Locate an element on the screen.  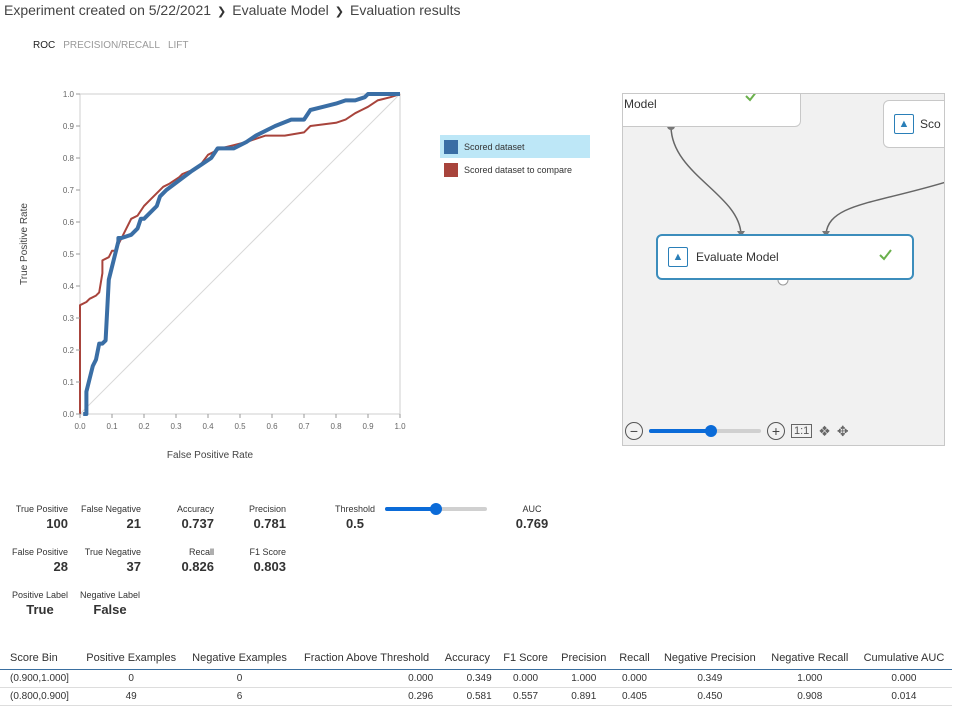
metric-f1-score: F1 Score 0.803 is located at coordinates (267, 560).